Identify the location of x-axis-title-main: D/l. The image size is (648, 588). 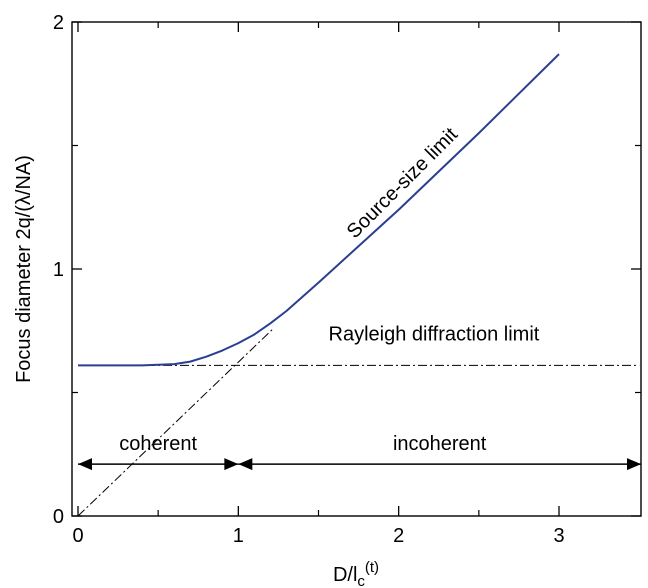
(345, 575).